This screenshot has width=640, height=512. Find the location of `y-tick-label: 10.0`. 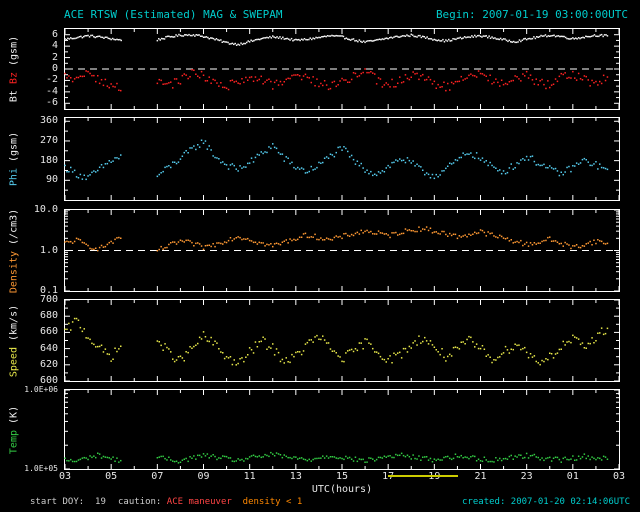

y-tick-label: 10.0 is located at coordinates (45, 209).